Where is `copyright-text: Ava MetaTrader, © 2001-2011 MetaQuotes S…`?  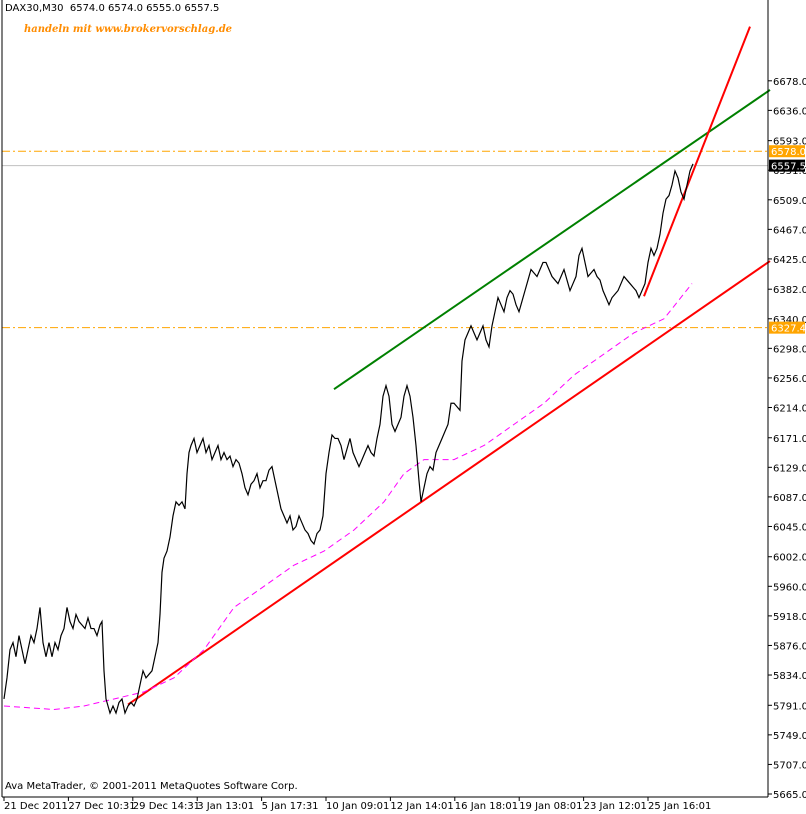 copyright-text: Ava MetaTrader, © 2001-2011 MetaQuotes S… is located at coordinates (151, 786).